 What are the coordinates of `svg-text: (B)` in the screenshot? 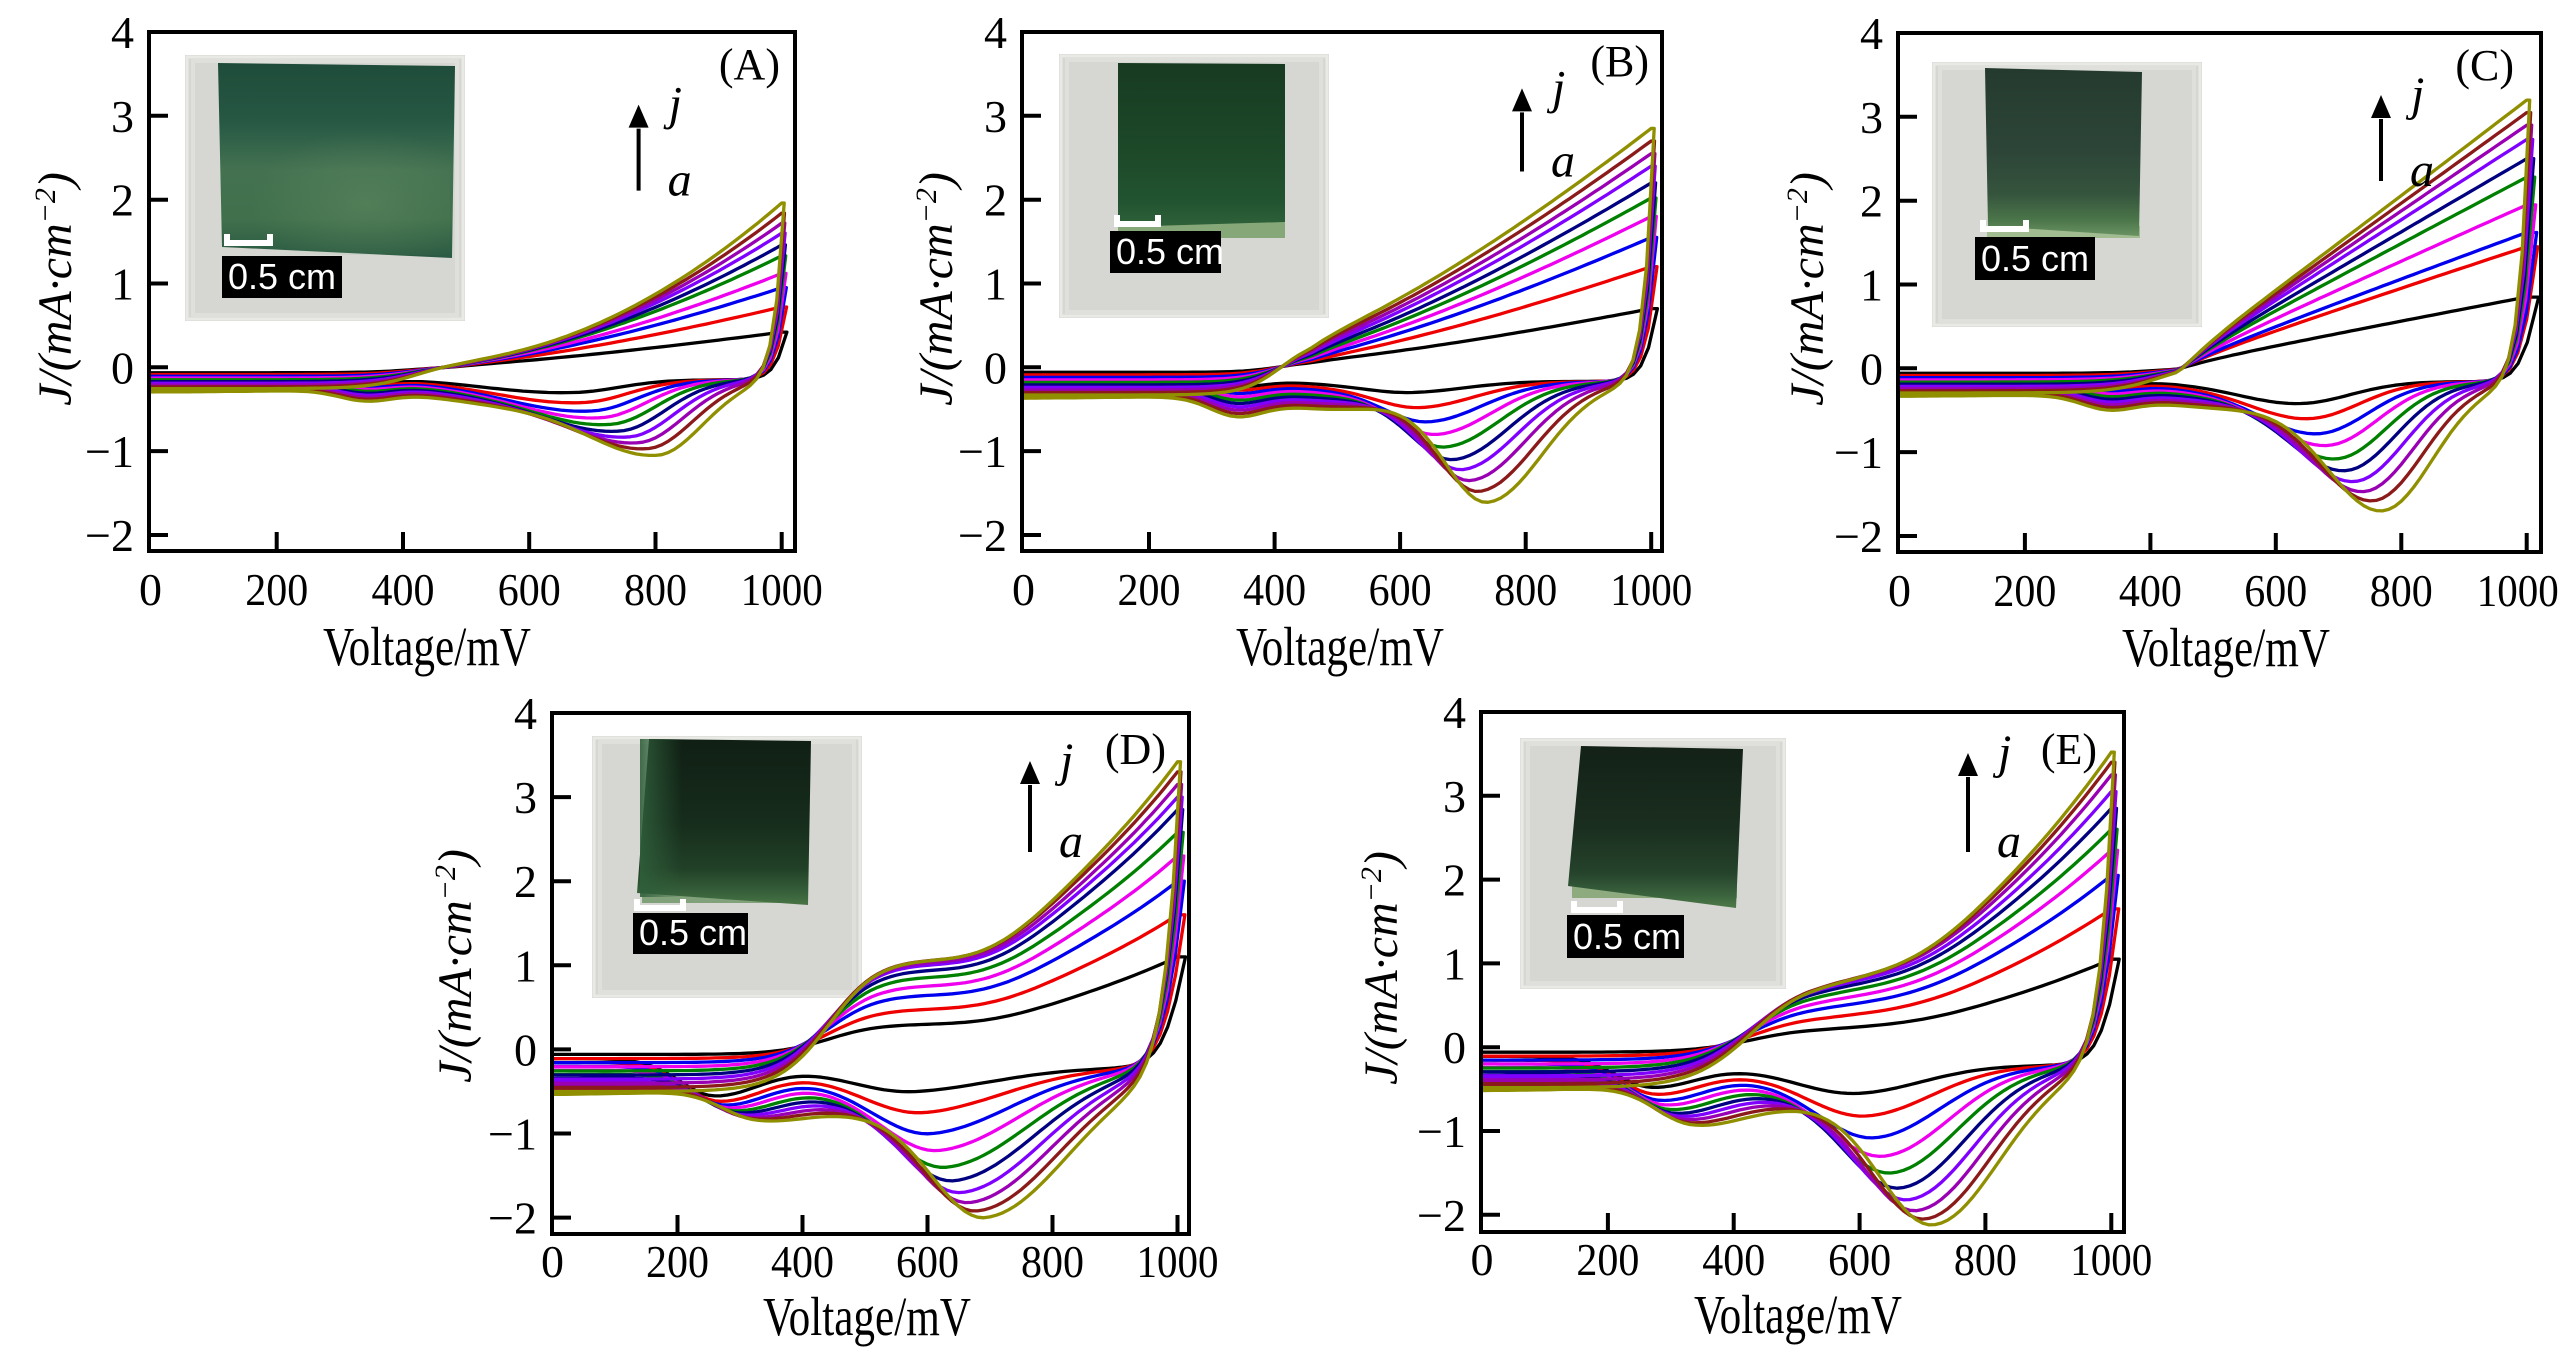 It's located at (1619, 61).